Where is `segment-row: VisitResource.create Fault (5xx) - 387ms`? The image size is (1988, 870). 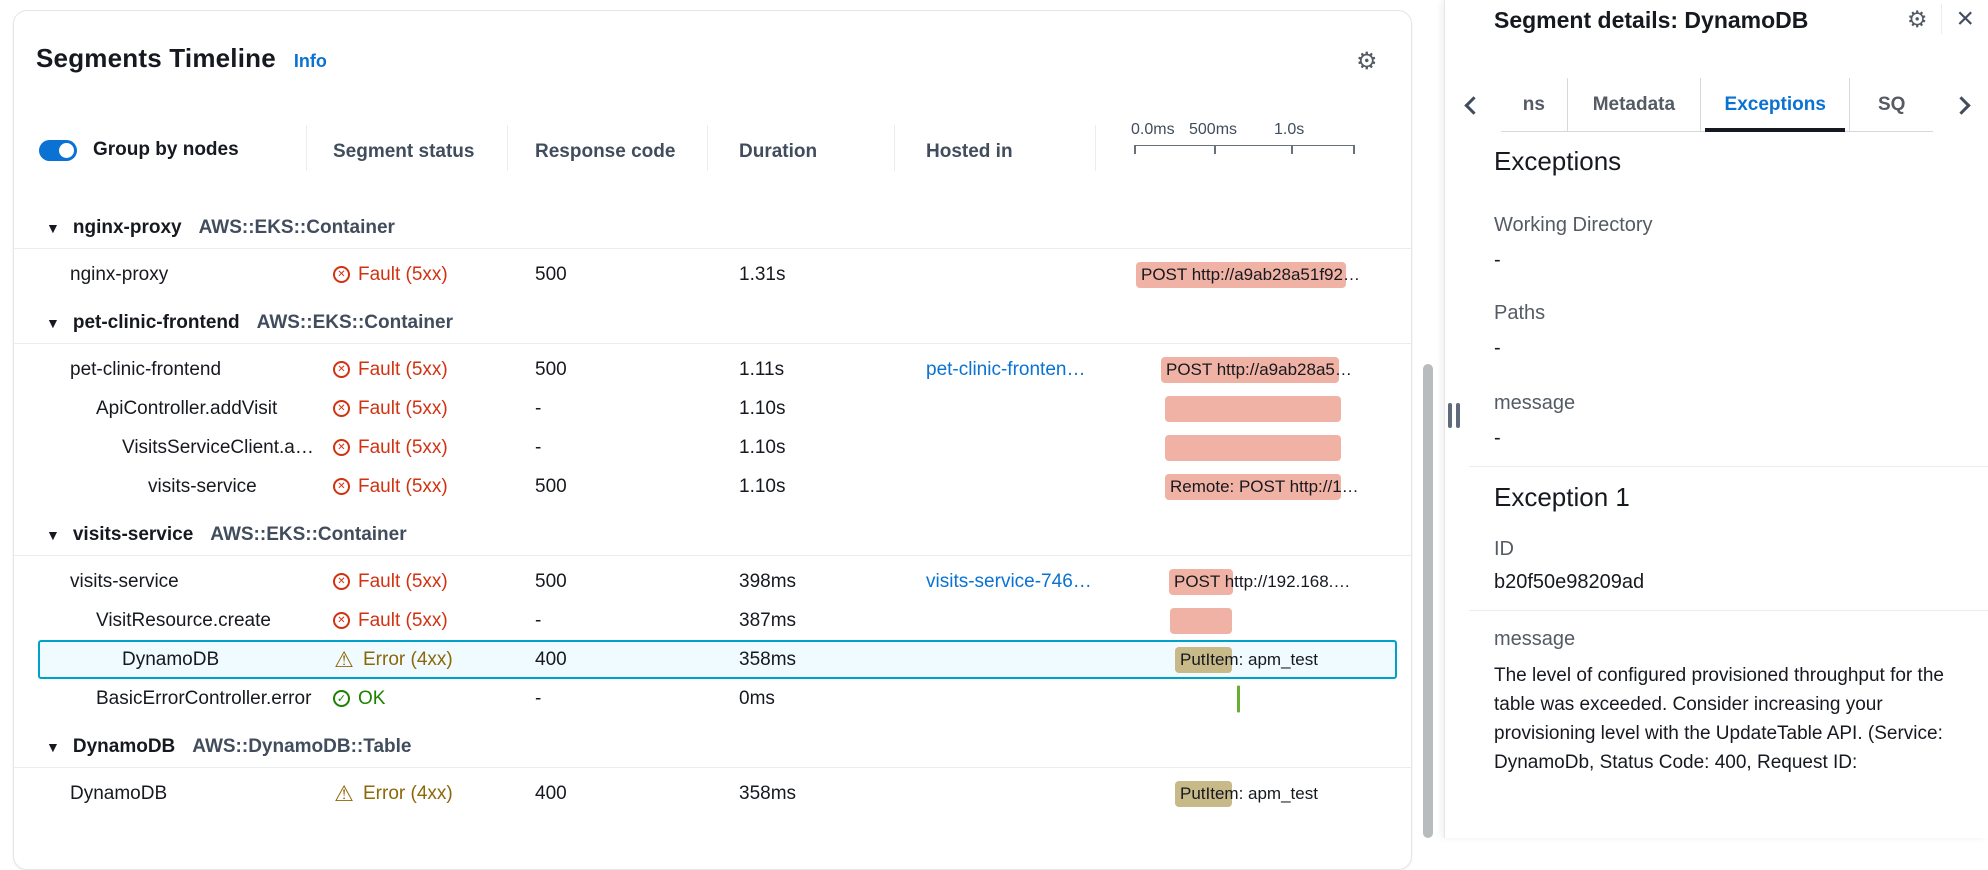
segment-row: VisitResource.create Fault (5xx) - 387ms is located at coordinates (712, 620).